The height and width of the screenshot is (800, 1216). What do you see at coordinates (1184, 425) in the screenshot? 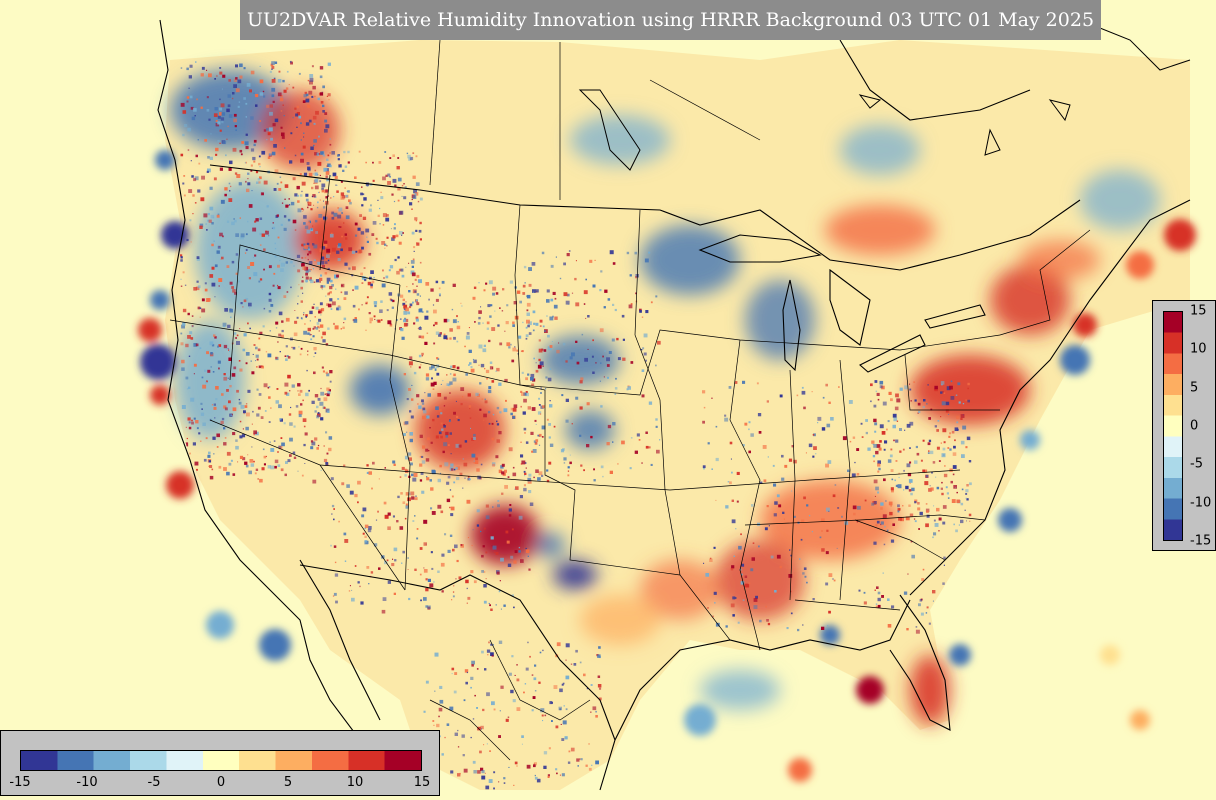
I see `vertical-colorbar: 15 10 5 0 -5 -10 -15` at bounding box center [1184, 425].